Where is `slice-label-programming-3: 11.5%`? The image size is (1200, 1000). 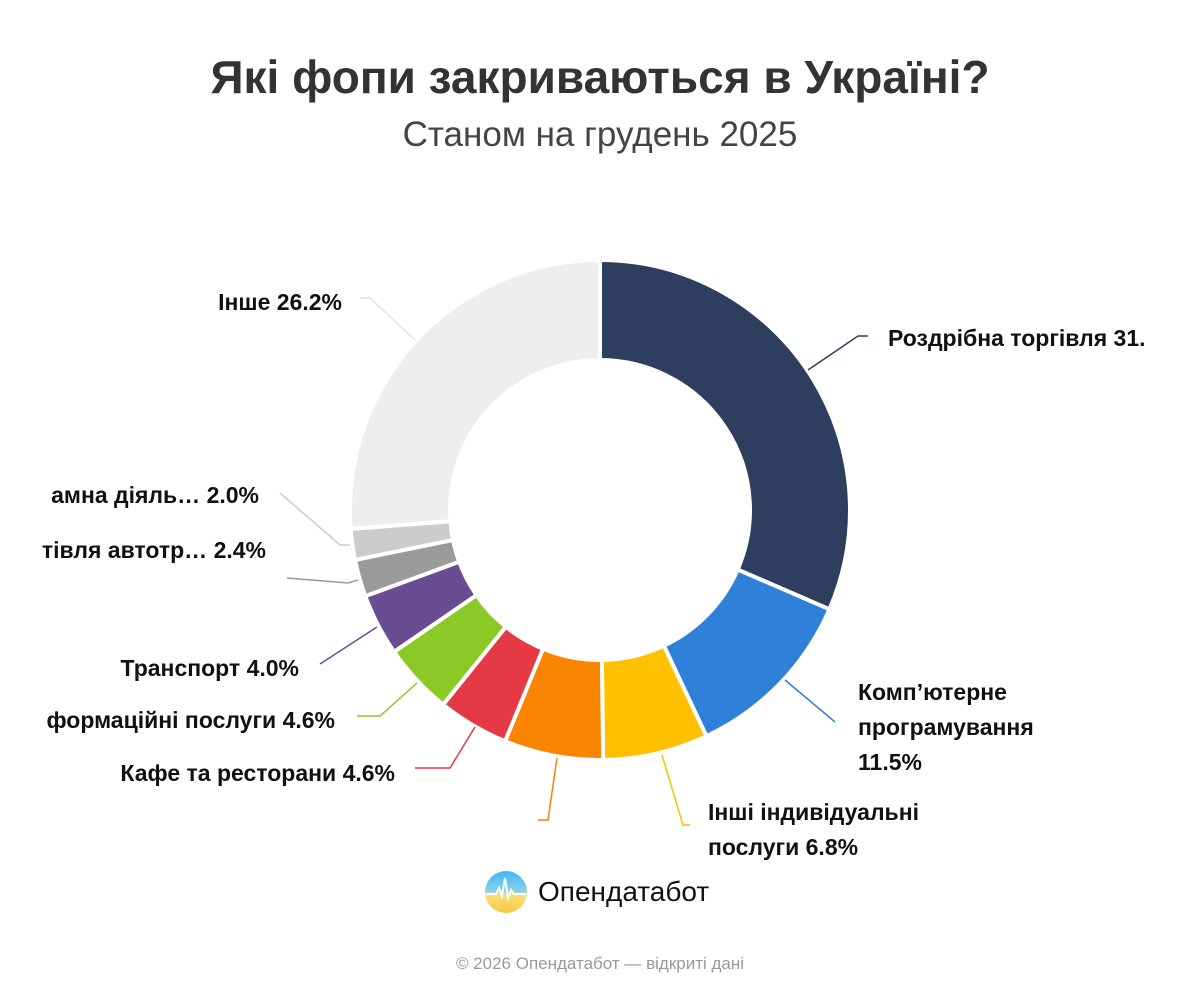 slice-label-programming-3: 11.5% is located at coordinates (890, 762).